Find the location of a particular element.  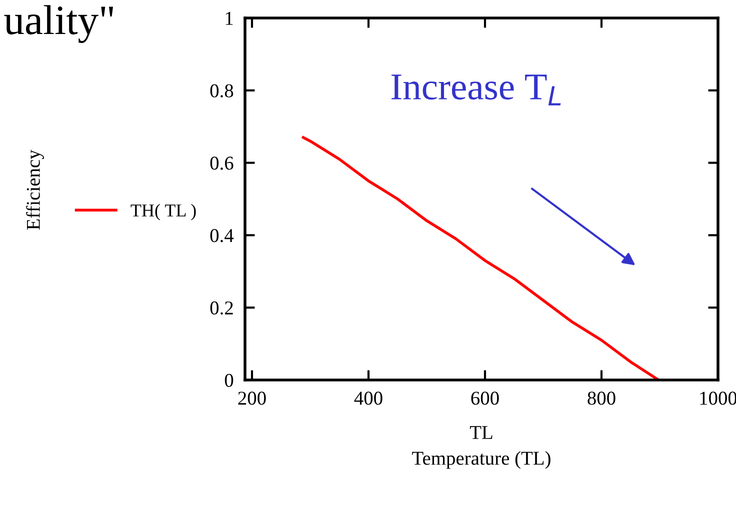

y-tick-label: 0.6 is located at coordinates (222, 163).